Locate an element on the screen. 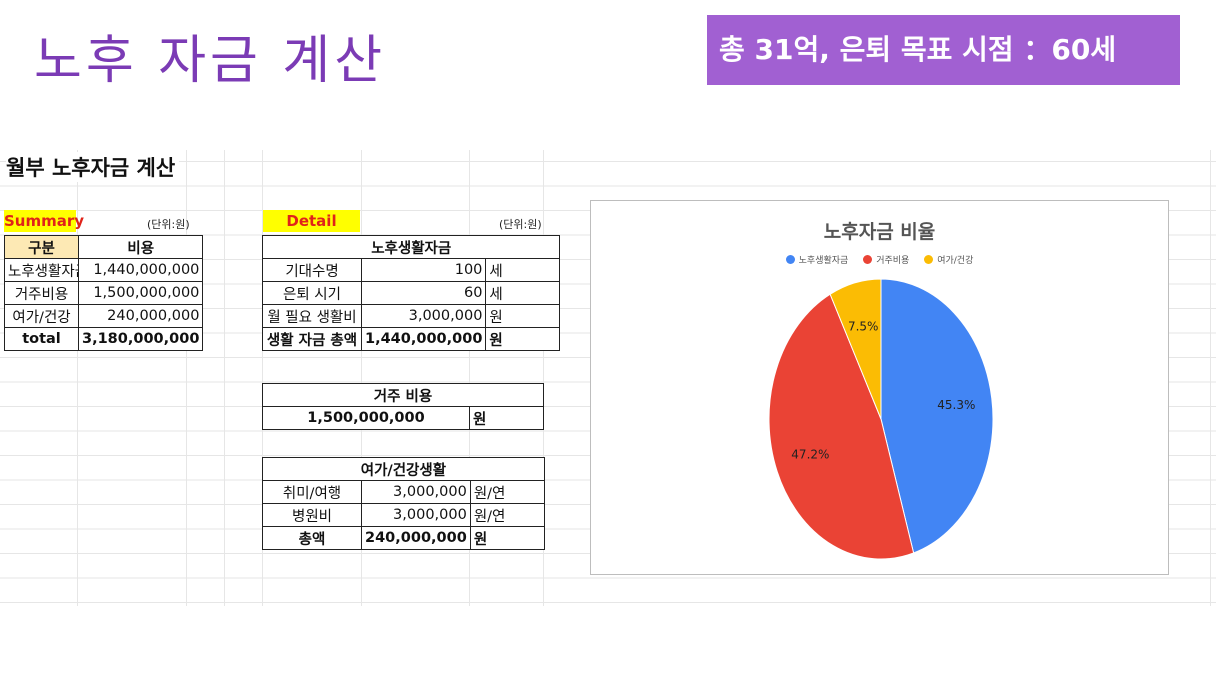 The width and height of the screenshot is (1216, 684). row-value: 60 is located at coordinates (423, 293).